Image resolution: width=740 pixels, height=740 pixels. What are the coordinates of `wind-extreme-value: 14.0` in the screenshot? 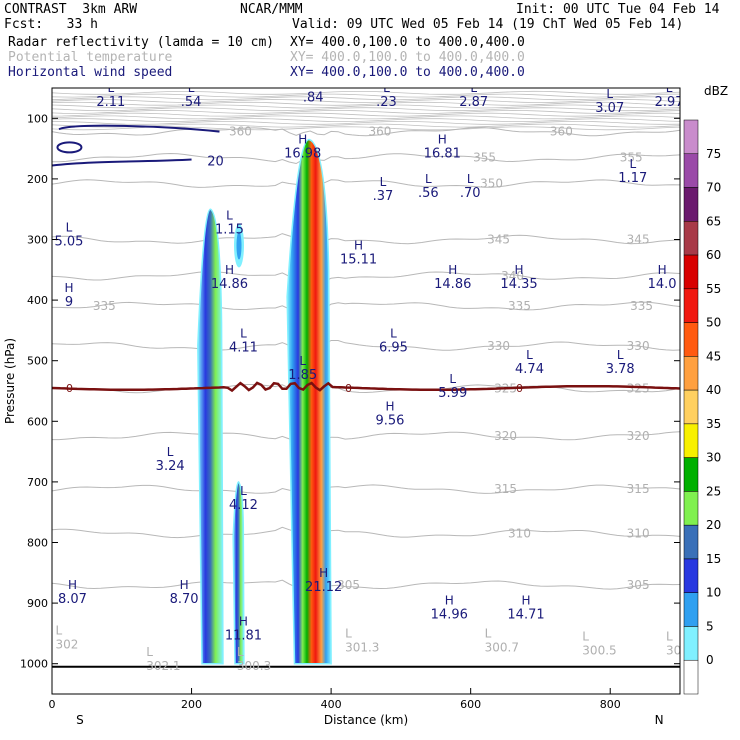 It's located at (662, 284).